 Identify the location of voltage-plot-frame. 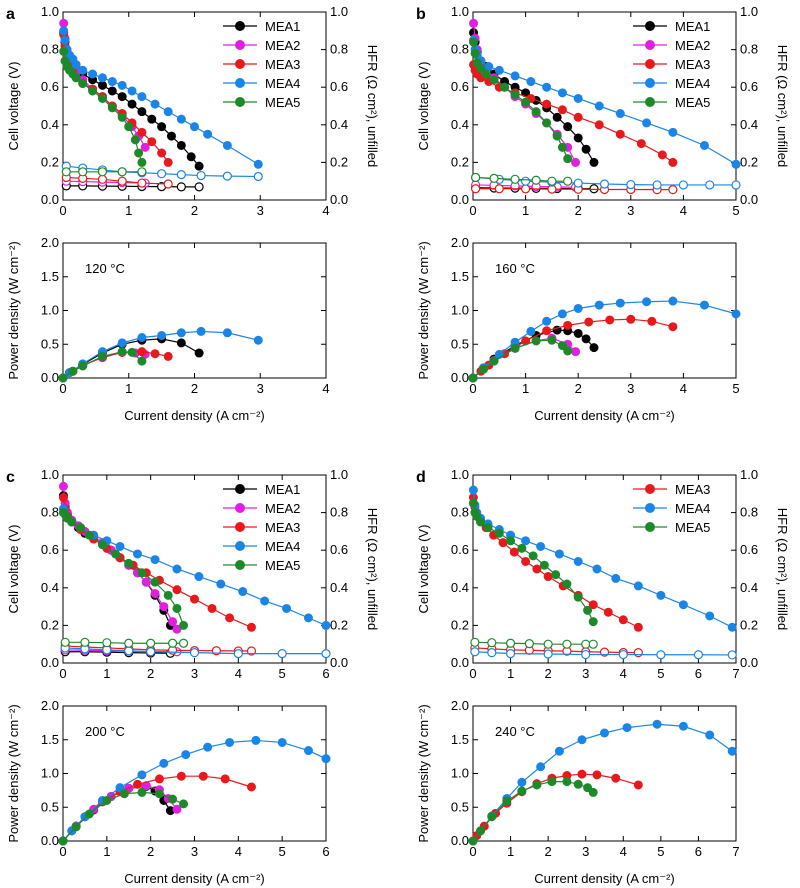
(604, 569).